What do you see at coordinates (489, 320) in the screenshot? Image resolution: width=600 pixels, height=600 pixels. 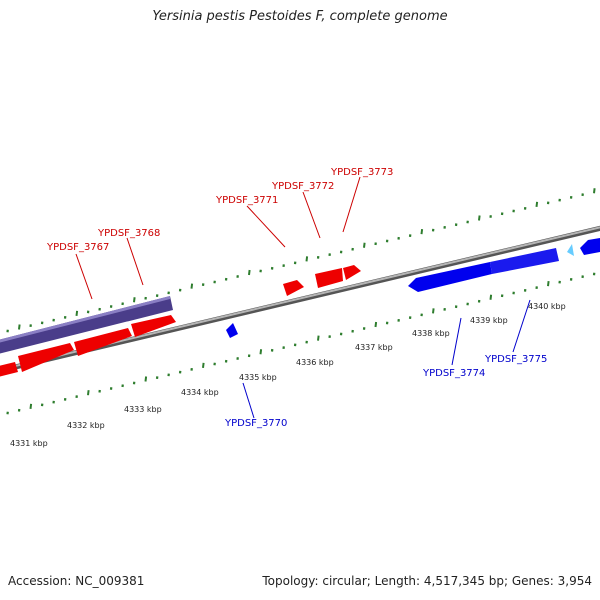 I see `scale-tick-label: 4339 kbp` at bounding box center [489, 320].